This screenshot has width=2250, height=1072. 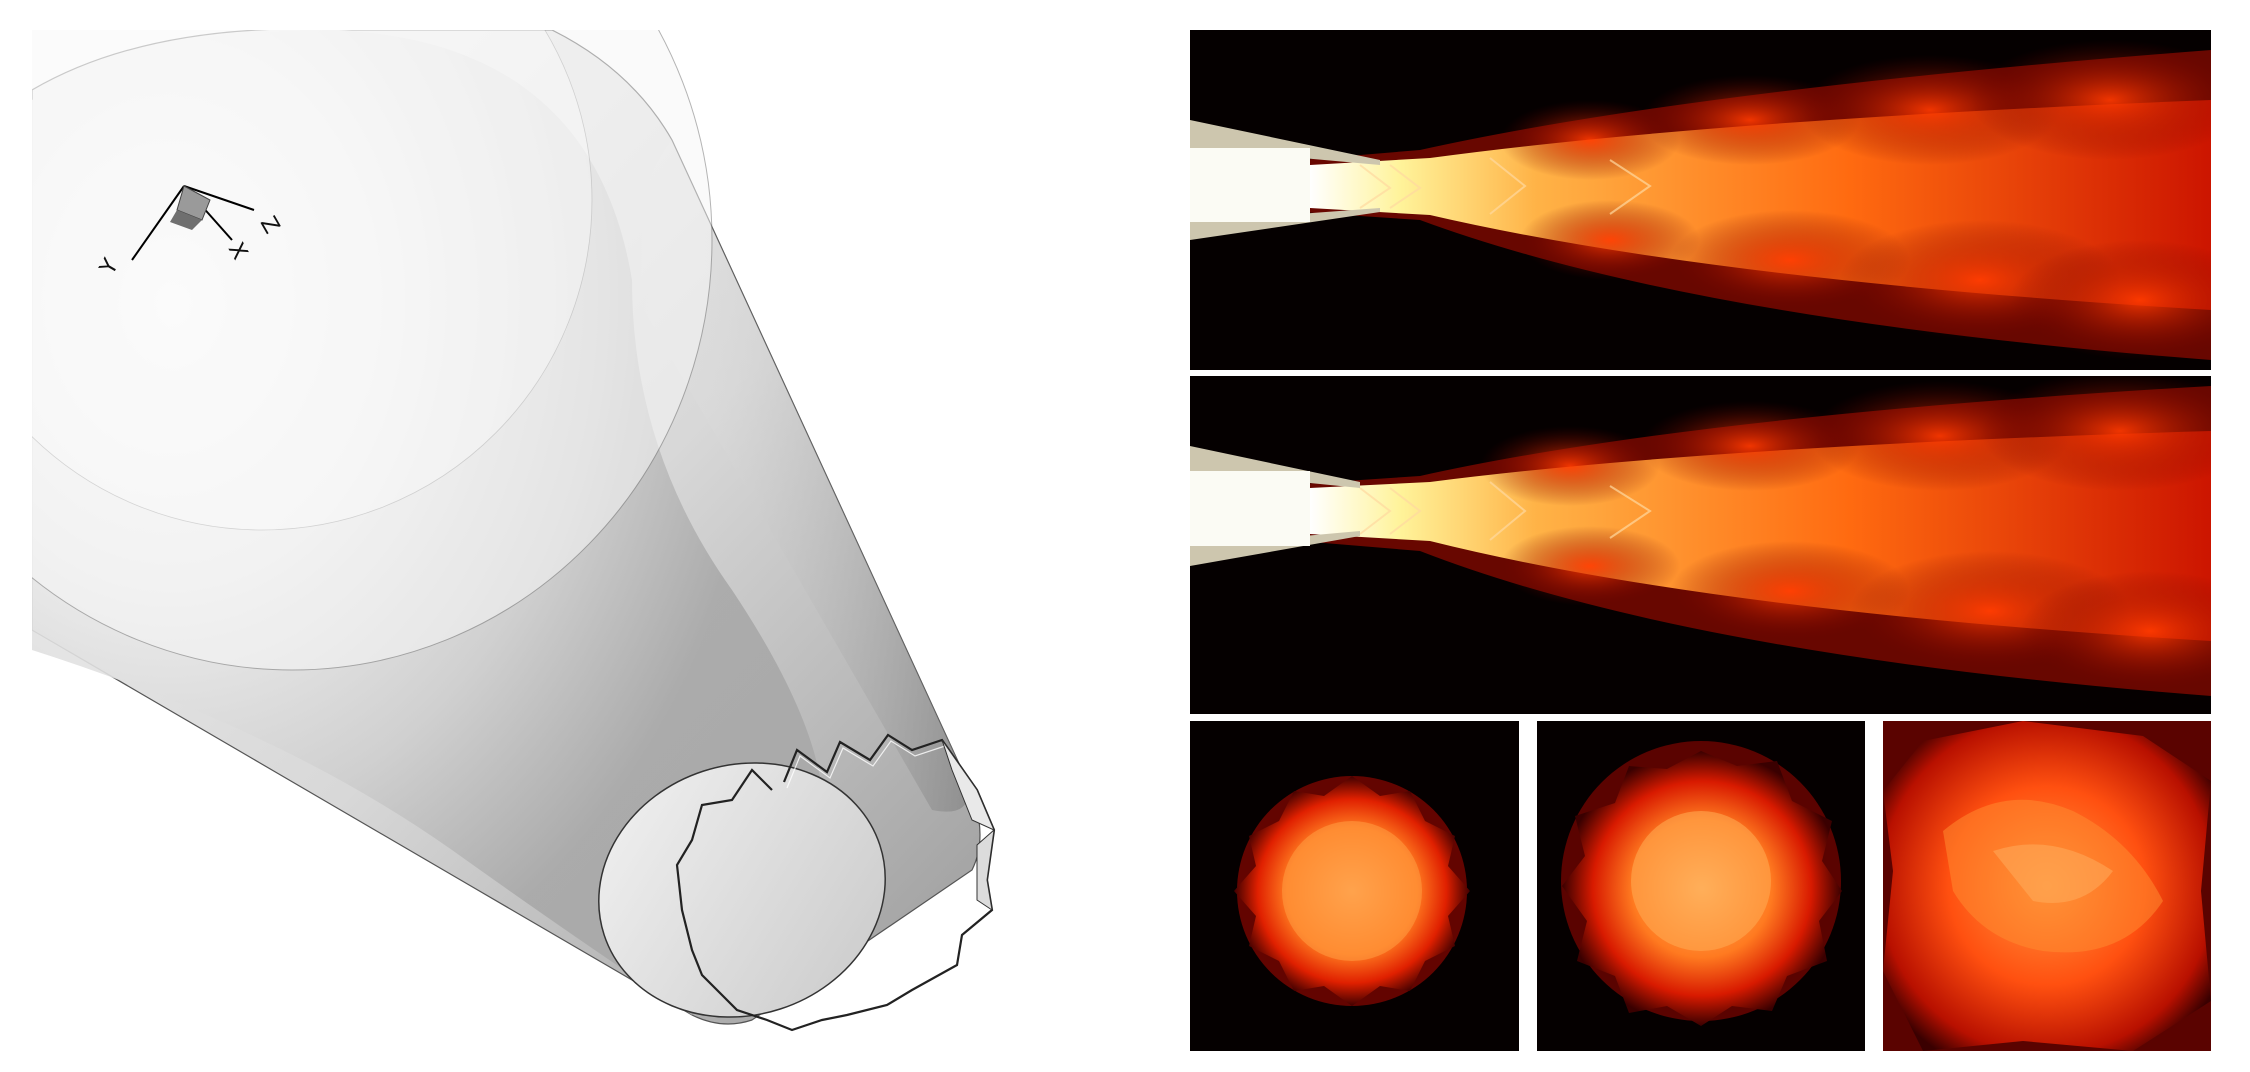 I want to click on plume-side-view-bottom, so click(x=1700, y=545).